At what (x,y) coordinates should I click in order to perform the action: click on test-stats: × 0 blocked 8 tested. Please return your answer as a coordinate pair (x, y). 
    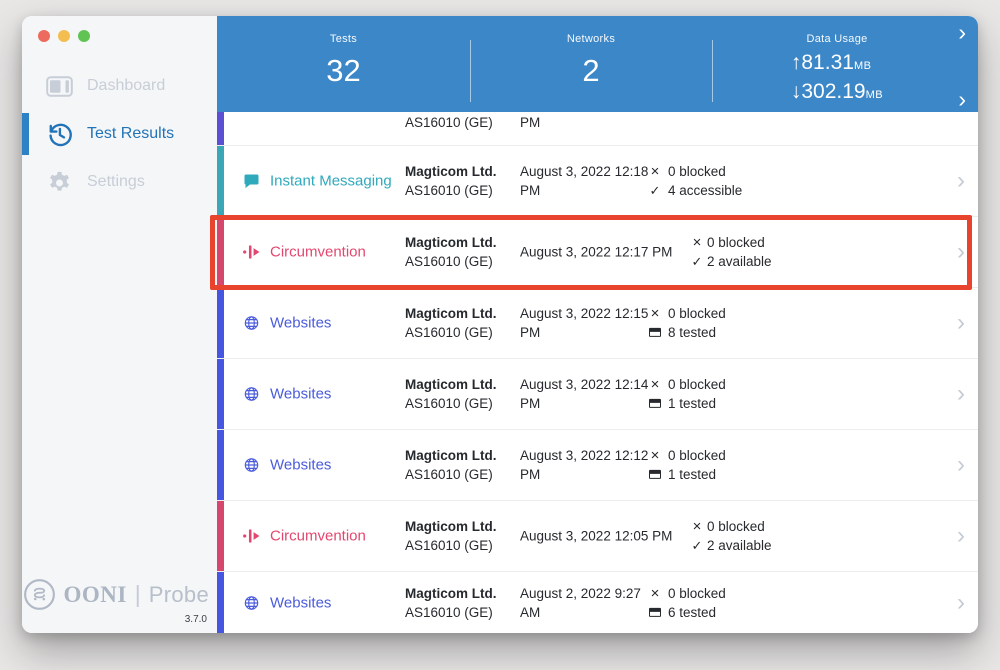
    Looking at the image, I should click on (687, 323).